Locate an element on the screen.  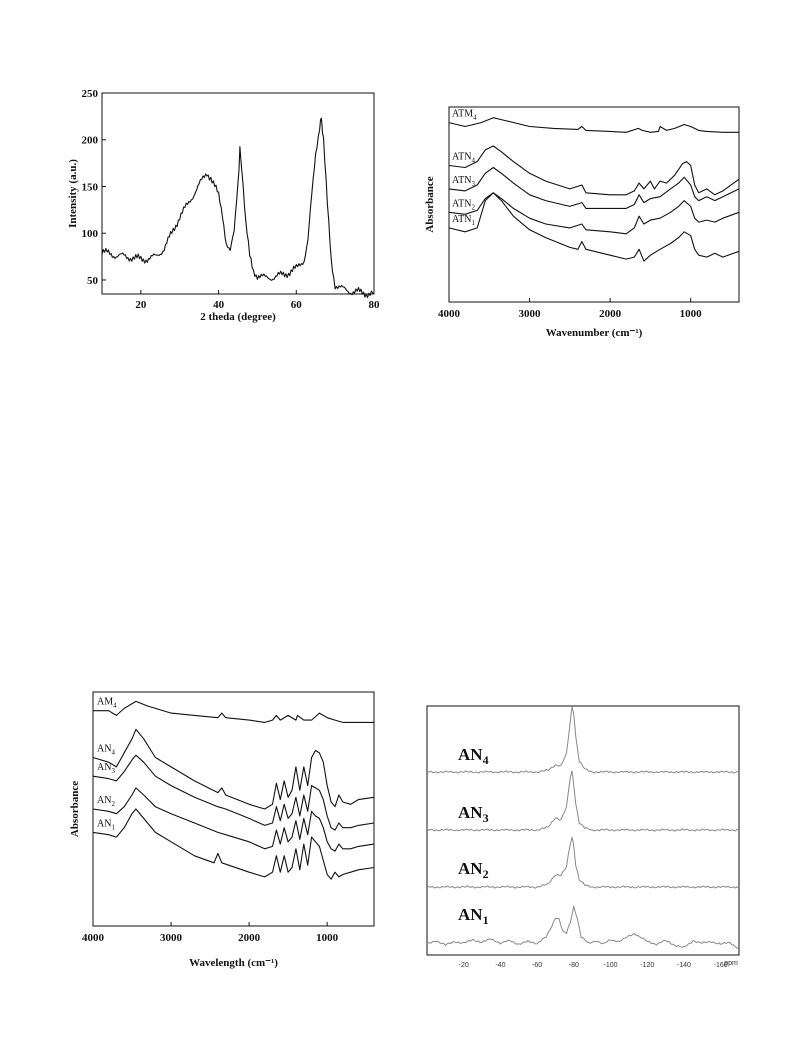
series-line-an4 is located at coordinates (233, 769).